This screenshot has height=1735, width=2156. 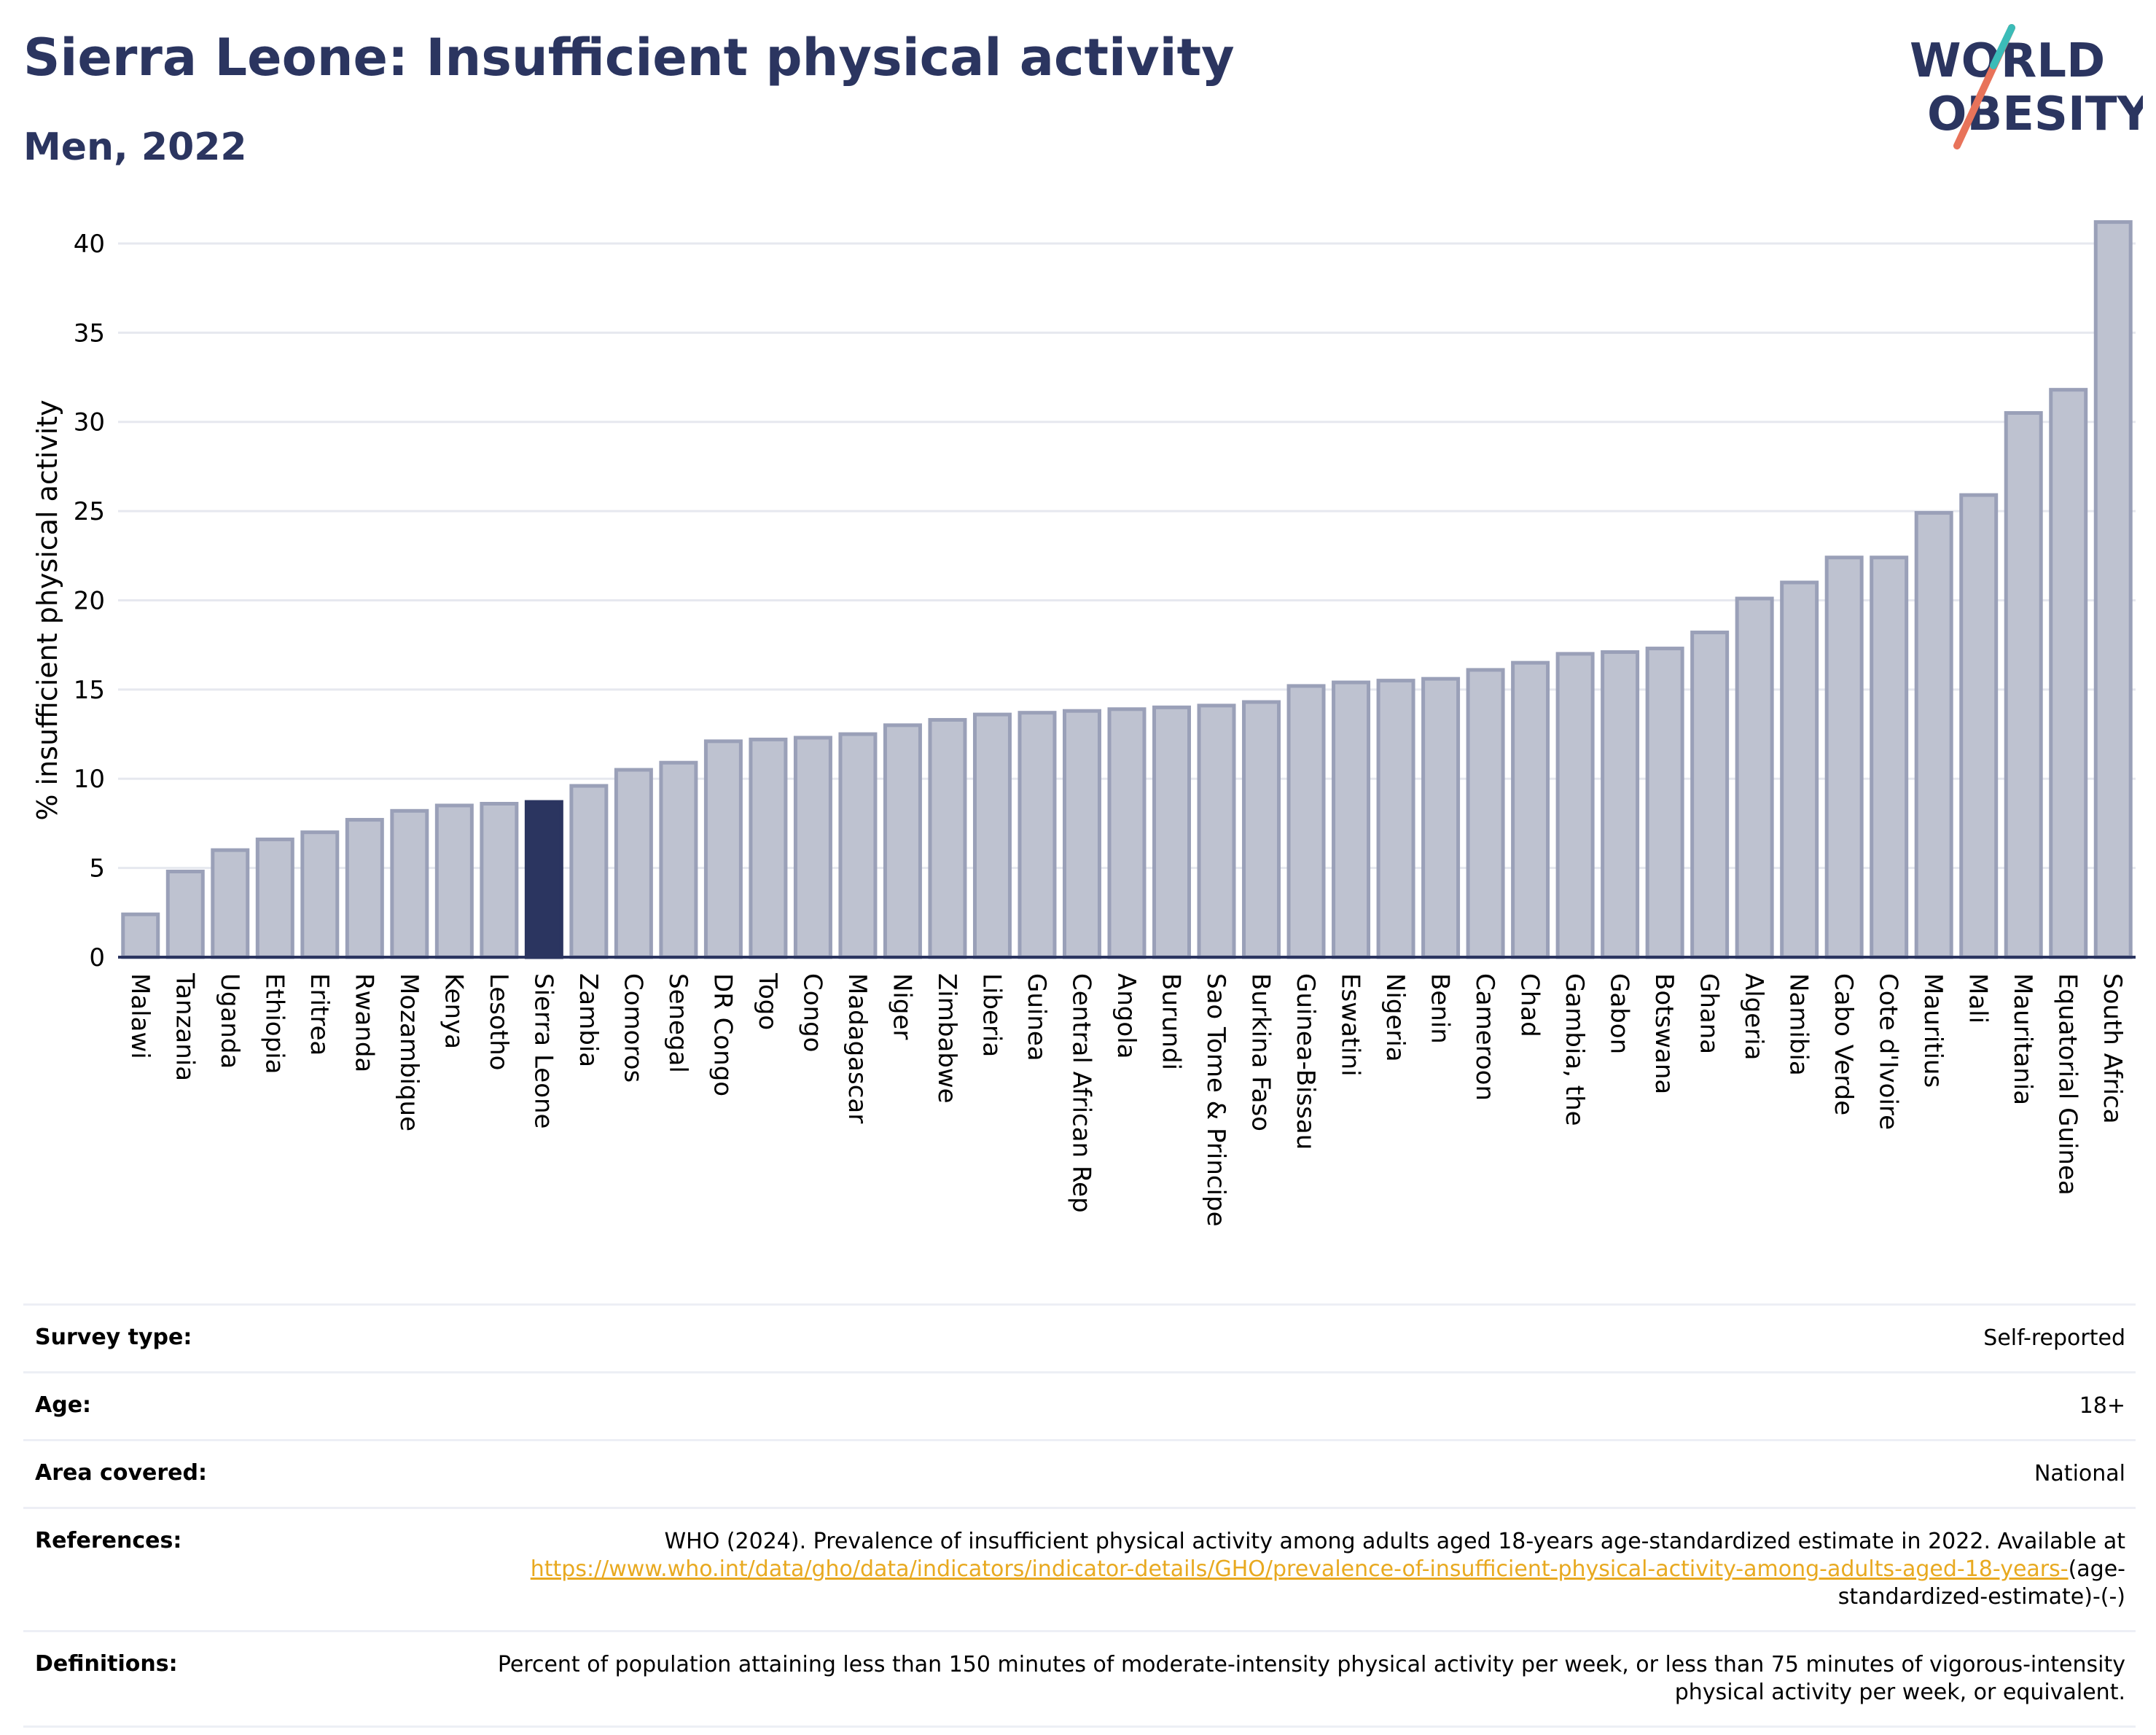 What do you see at coordinates (1755, 778) in the screenshot?
I see `bar-algeria` at bounding box center [1755, 778].